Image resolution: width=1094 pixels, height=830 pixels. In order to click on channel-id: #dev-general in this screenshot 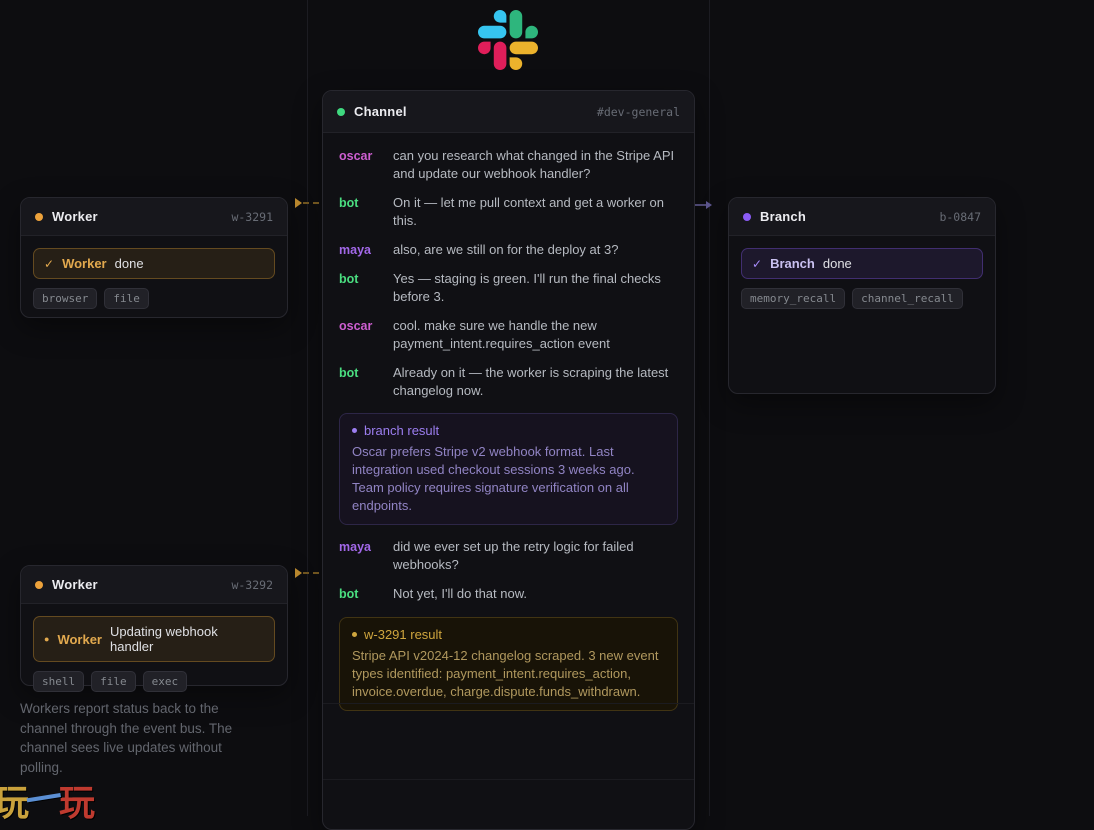, I will do `click(638, 111)`.